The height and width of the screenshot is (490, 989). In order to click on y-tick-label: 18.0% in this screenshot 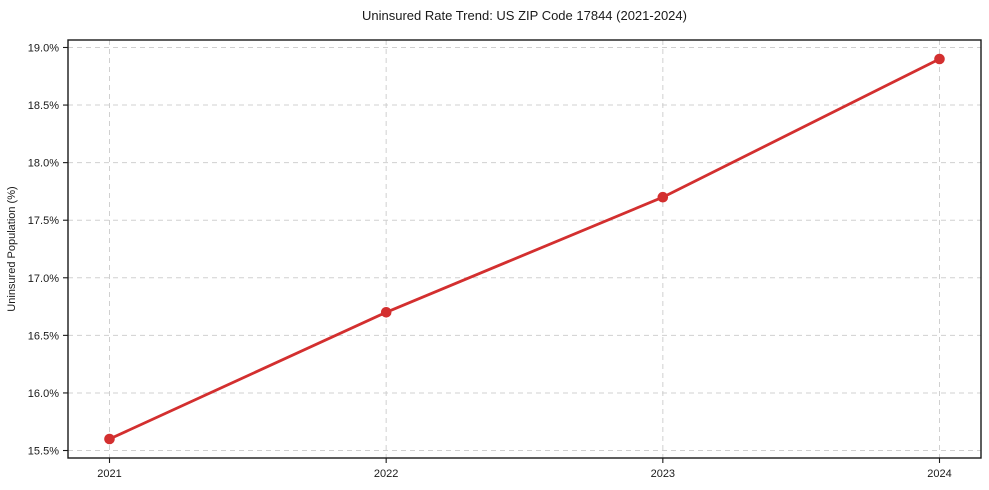, I will do `click(43, 164)`.